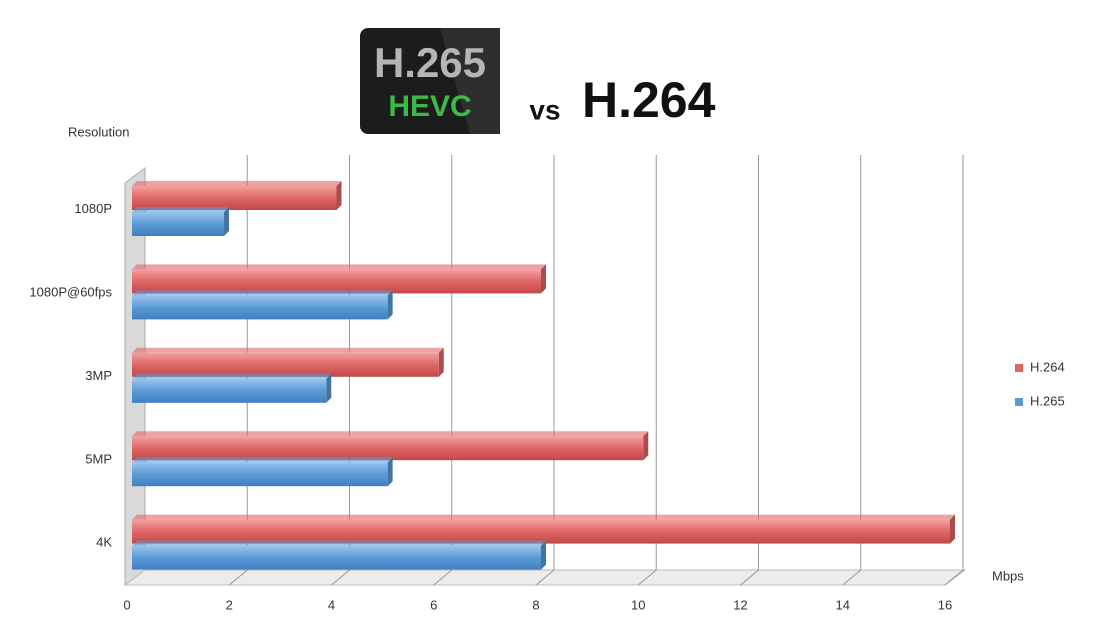  What do you see at coordinates (98, 458) in the screenshot?
I see `y-tick-label: 5MP` at bounding box center [98, 458].